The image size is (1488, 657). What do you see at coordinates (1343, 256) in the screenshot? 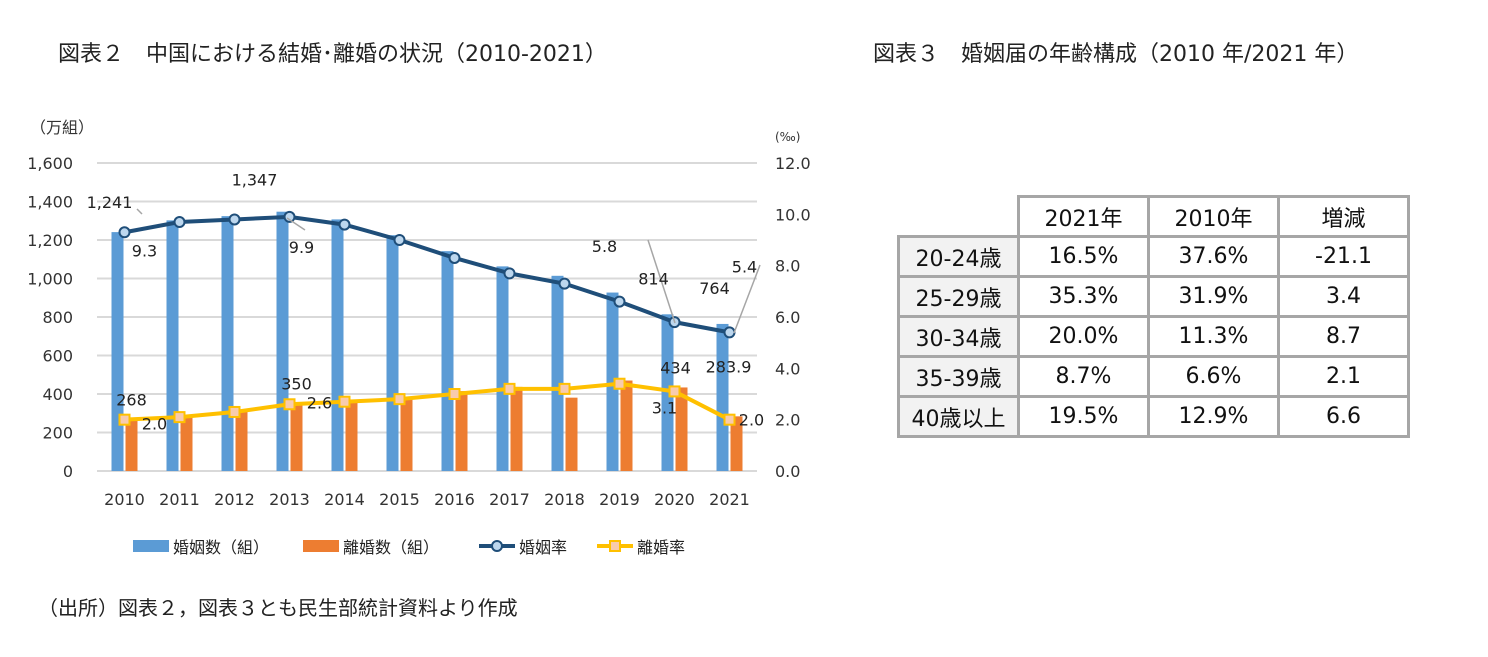
I see `table-cell: -21.1` at bounding box center [1343, 256].